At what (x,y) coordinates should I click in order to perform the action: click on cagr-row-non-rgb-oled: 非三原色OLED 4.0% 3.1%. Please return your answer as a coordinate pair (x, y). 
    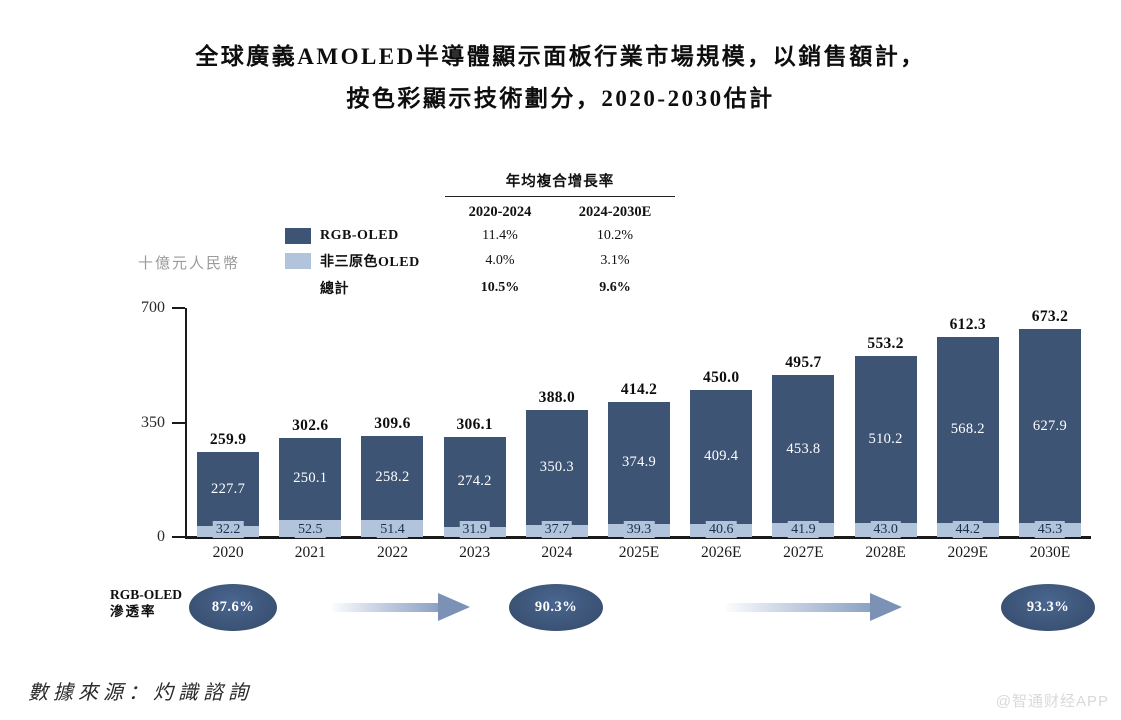
    Looking at the image, I should click on (480, 261).